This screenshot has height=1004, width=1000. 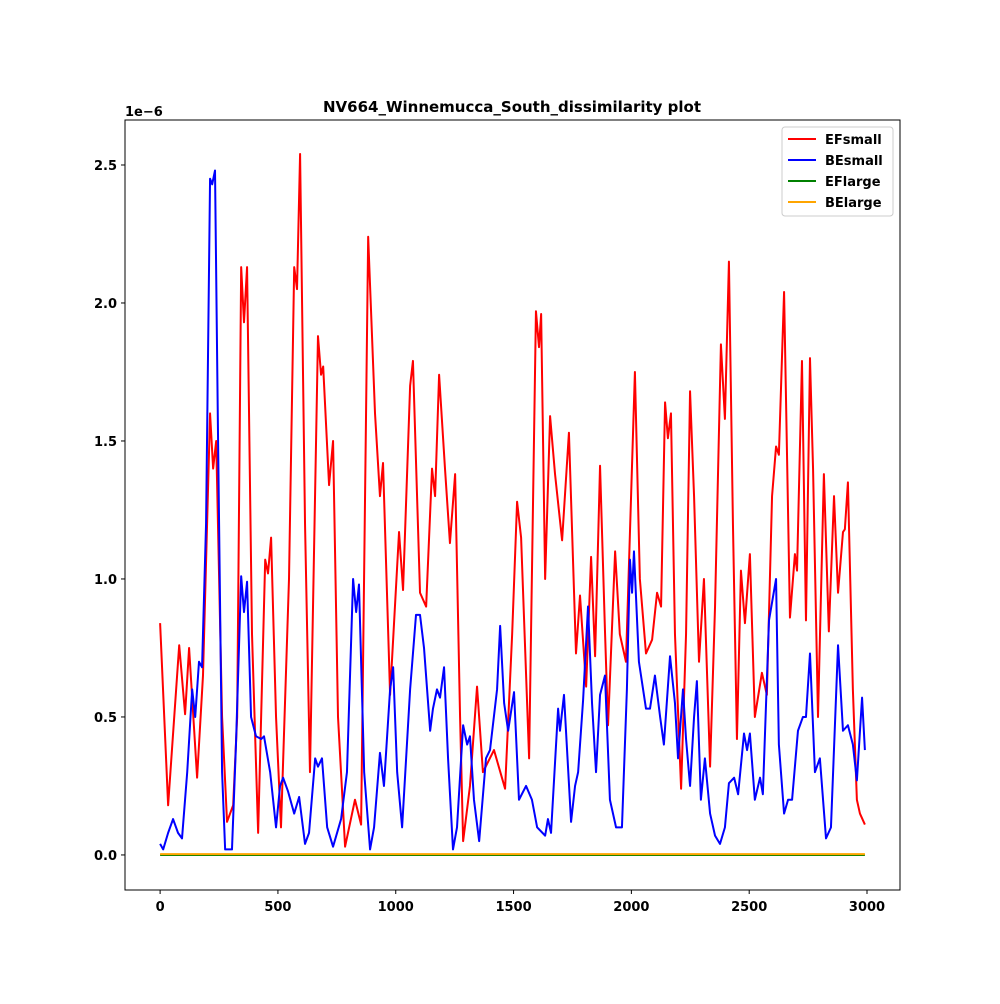 What do you see at coordinates (867, 907) in the screenshot?
I see `x-tick-label: 3000` at bounding box center [867, 907].